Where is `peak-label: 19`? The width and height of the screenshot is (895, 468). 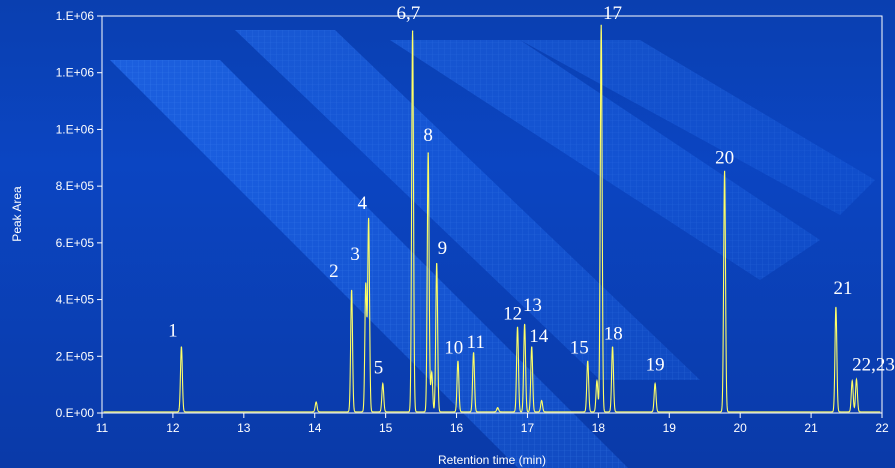 peak-label: 19 is located at coordinates (655, 364).